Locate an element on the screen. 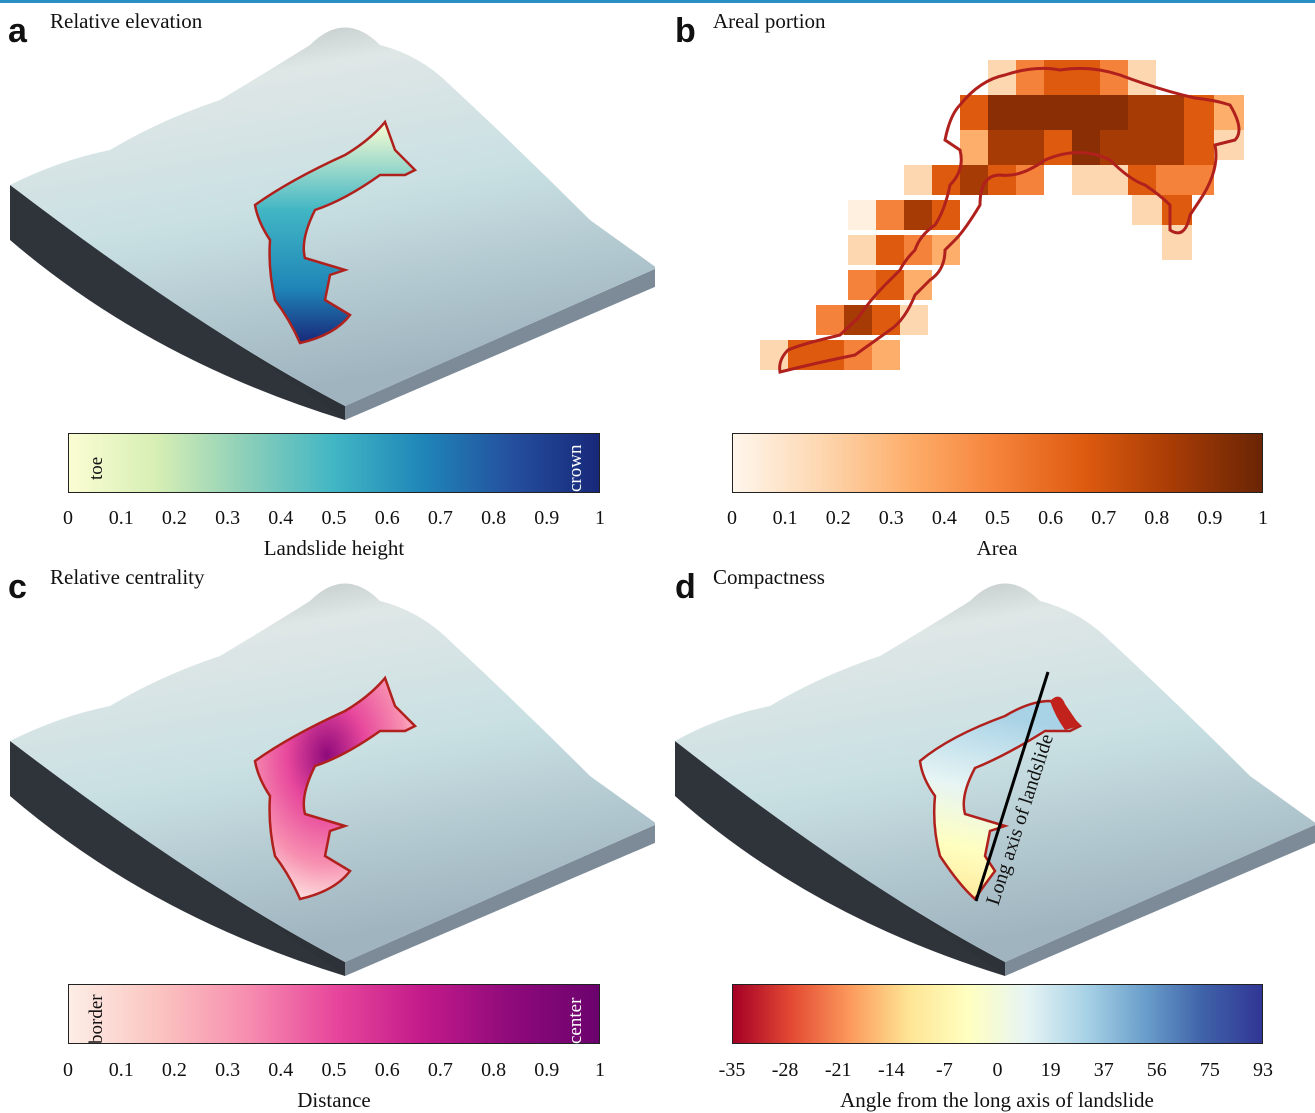 This screenshot has width=1315, height=1113. colorbar-axis-title: Landslide height is located at coordinates (334, 548).